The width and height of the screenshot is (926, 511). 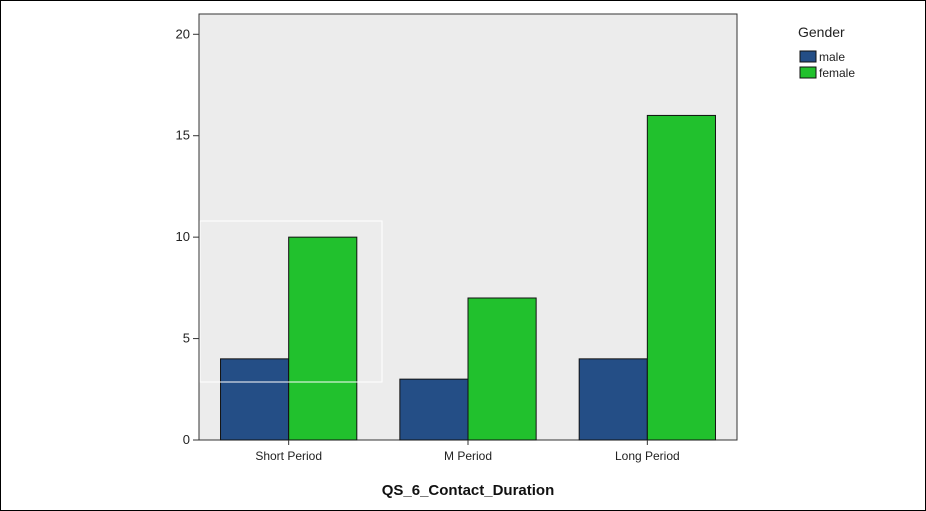 I want to click on legend-swatch-male, so click(x=808, y=56).